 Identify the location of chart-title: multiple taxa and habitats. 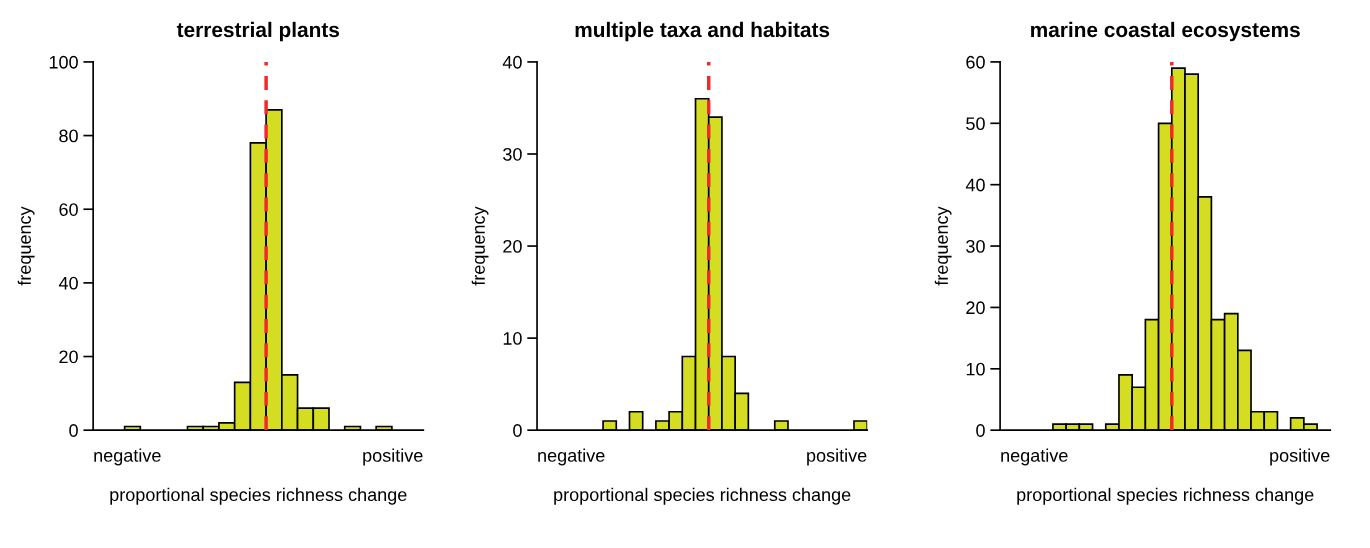
(702, 31).